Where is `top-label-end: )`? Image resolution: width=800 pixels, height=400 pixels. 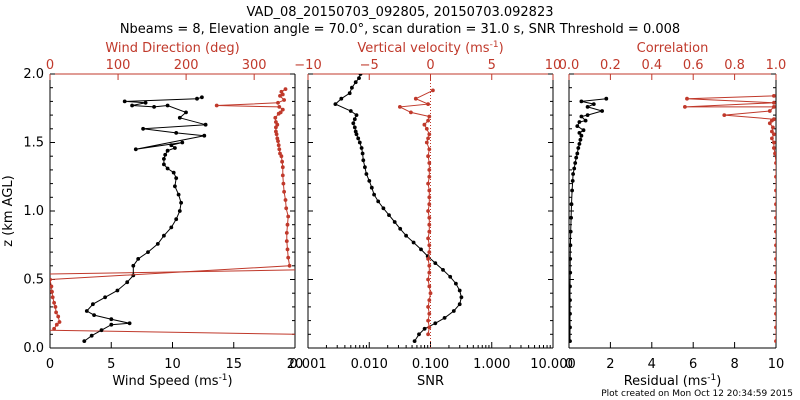
top-label-end: ) is located at coordinates (501, 48).